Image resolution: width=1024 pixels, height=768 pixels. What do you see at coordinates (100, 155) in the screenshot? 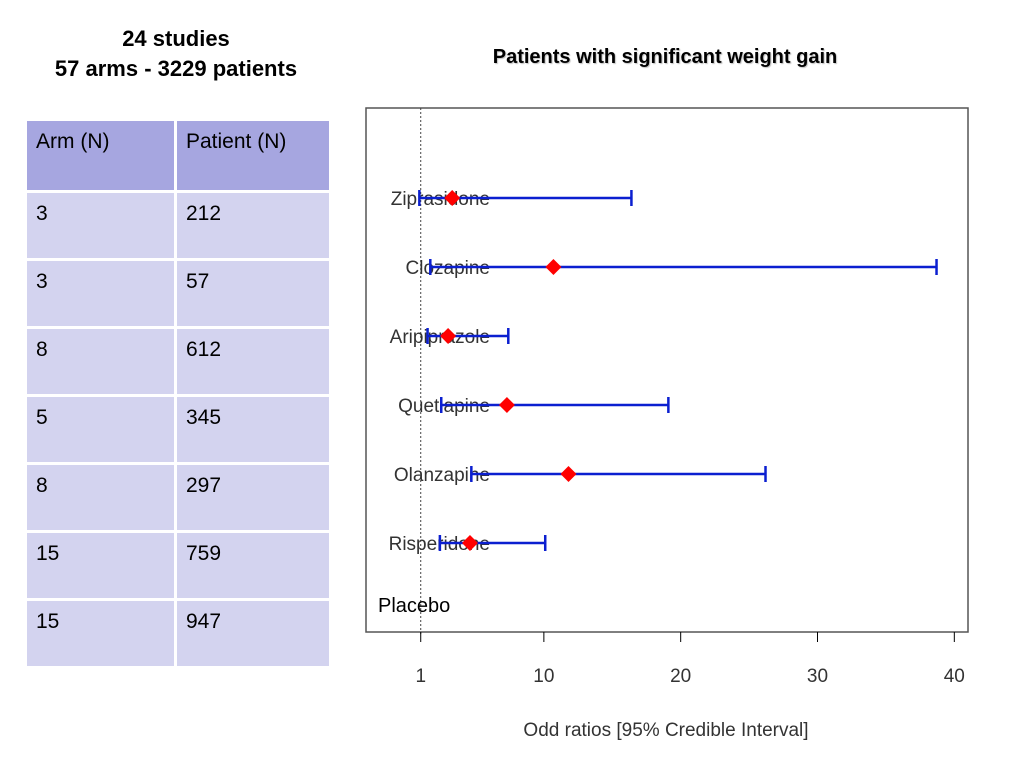
I see `header-arm: Arm (N)` at bounding box center [100, 155].